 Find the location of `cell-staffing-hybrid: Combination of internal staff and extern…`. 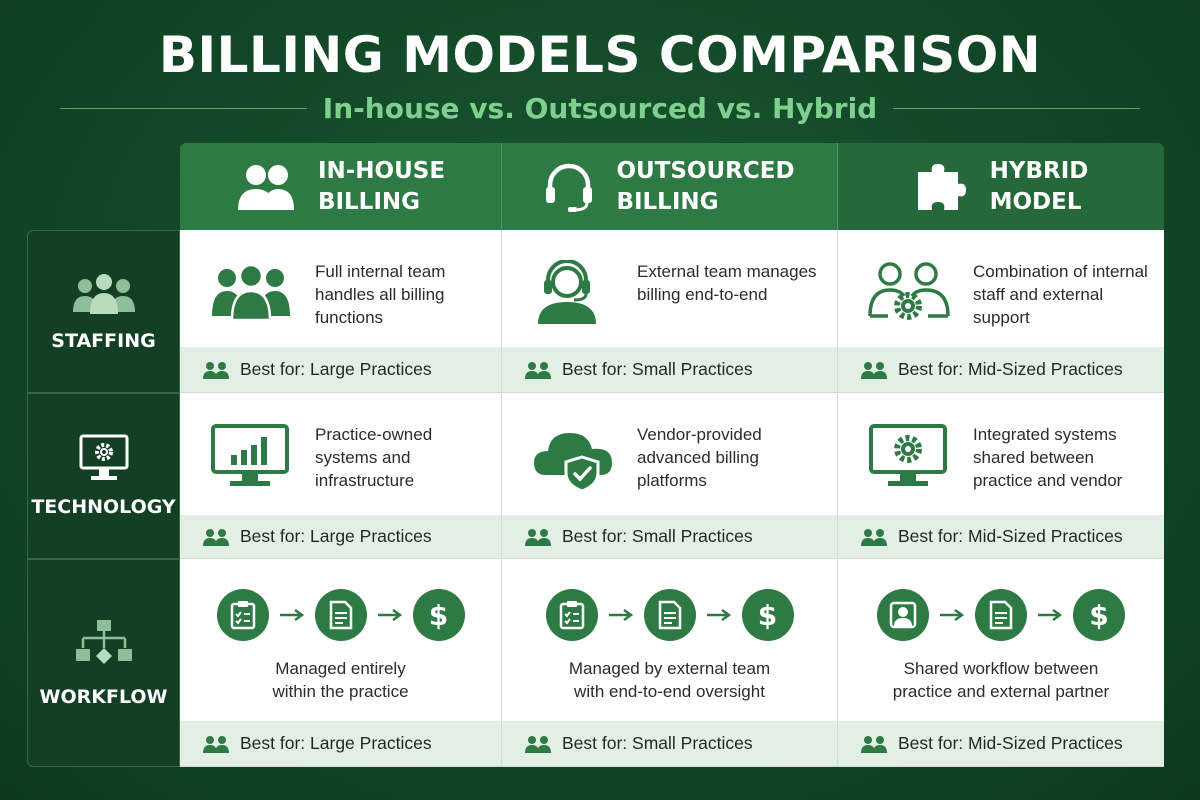

cell-staffing-hybrid: Combination of internal staff and extern… is located at coordinates (1001, 311).